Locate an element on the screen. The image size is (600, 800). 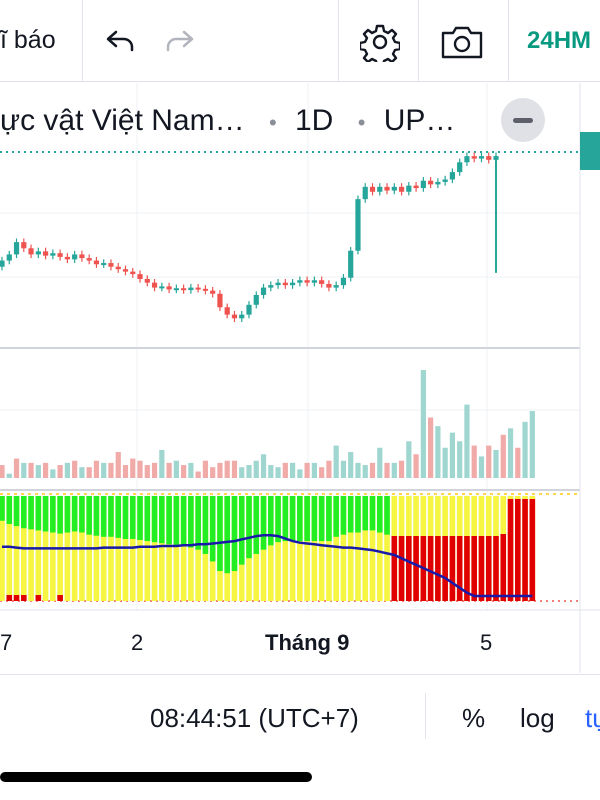
redo-icon is located at coordinates (180, 41).